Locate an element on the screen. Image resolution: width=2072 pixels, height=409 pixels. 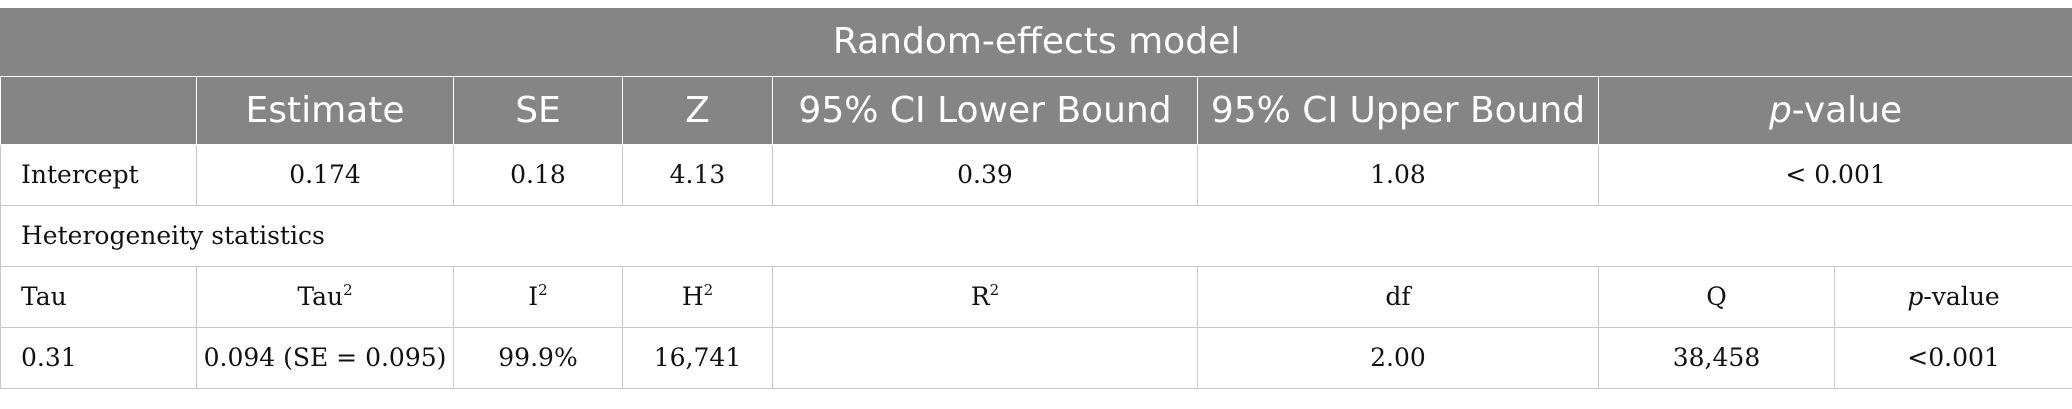
intercept-estimate: 0.174 is located at coordinates (325, 174).